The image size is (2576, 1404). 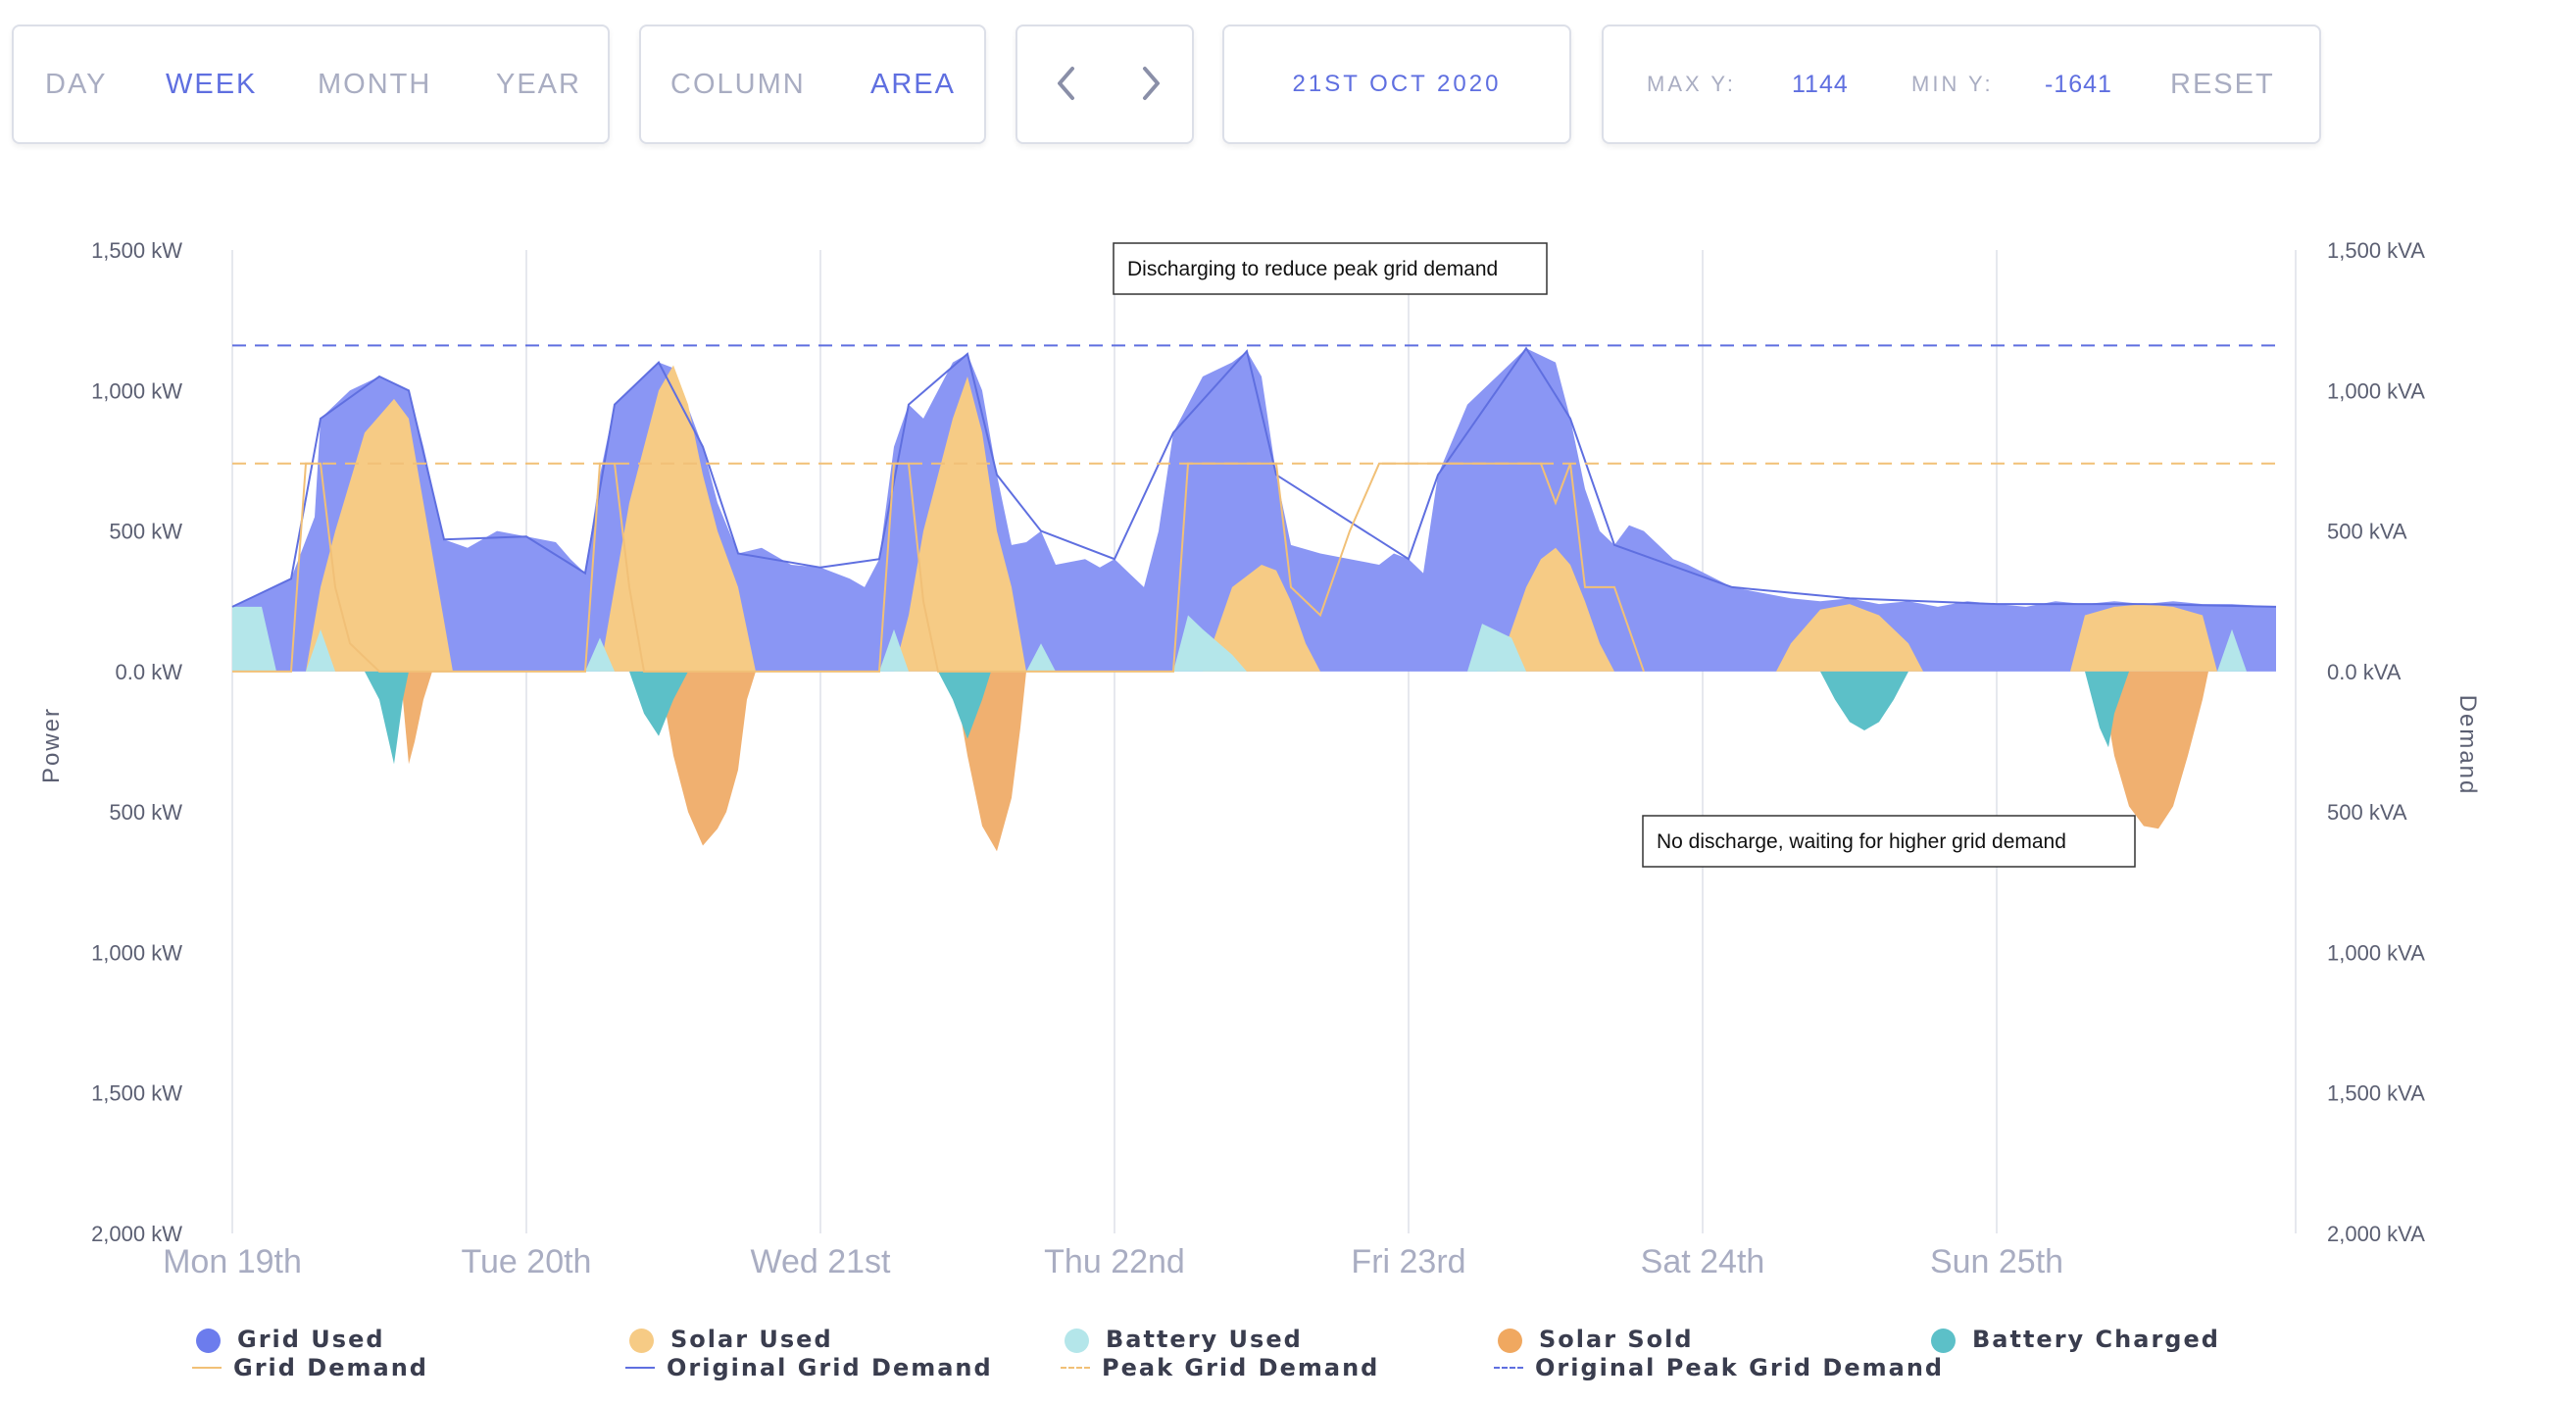 What do you see at coordinates (208, 1341) in the screenshot?
I see `legend-grid-used-swatch` at bounding box center [208, 1341].